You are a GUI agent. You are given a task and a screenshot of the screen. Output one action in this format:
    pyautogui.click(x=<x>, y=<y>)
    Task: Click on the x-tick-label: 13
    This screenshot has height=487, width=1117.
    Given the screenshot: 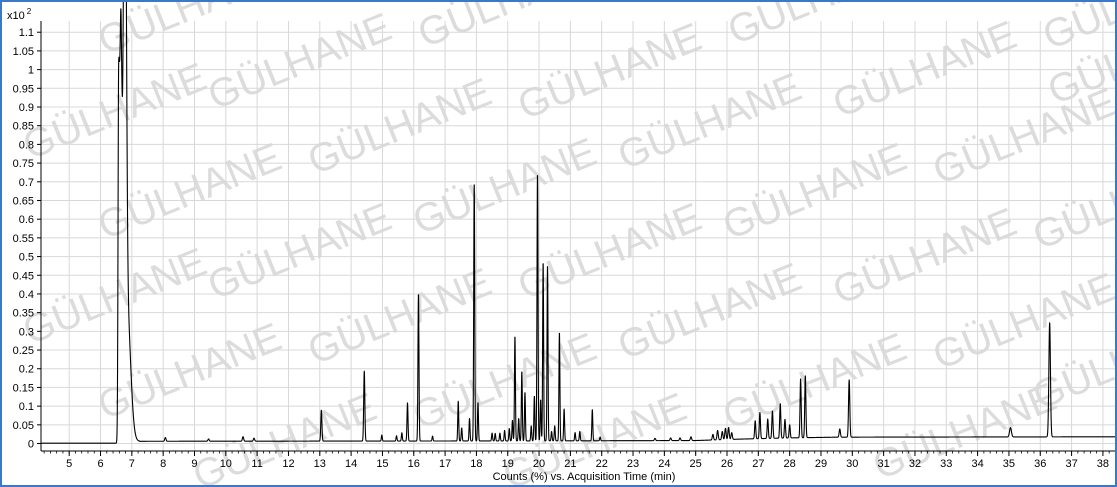 What is the action you would take?
    pyautogui.click(x=320, y=464)
    